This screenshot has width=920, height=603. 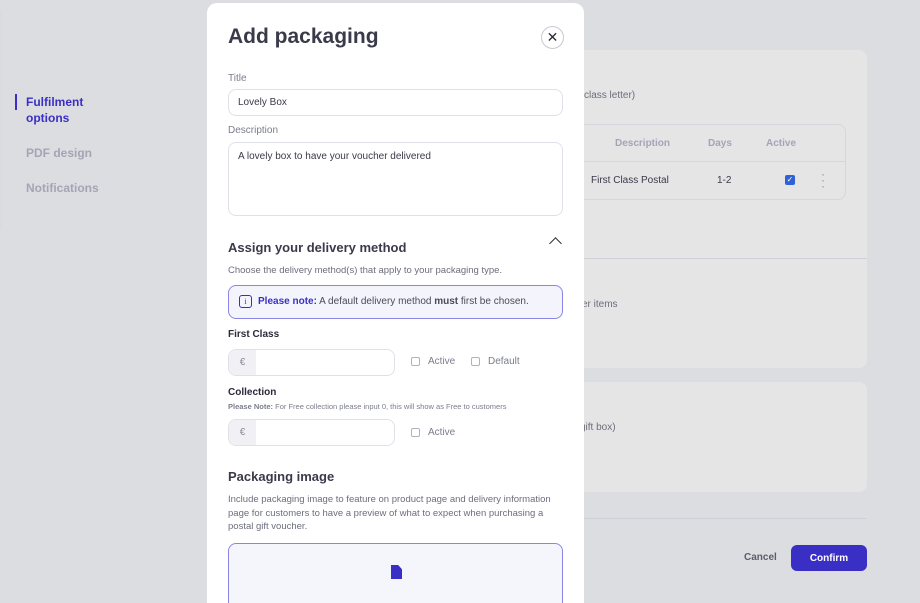 What do you see at coordinates (245, 301) in the screenshot?
I see `info-icon: i` at bounding box center [245, 301].